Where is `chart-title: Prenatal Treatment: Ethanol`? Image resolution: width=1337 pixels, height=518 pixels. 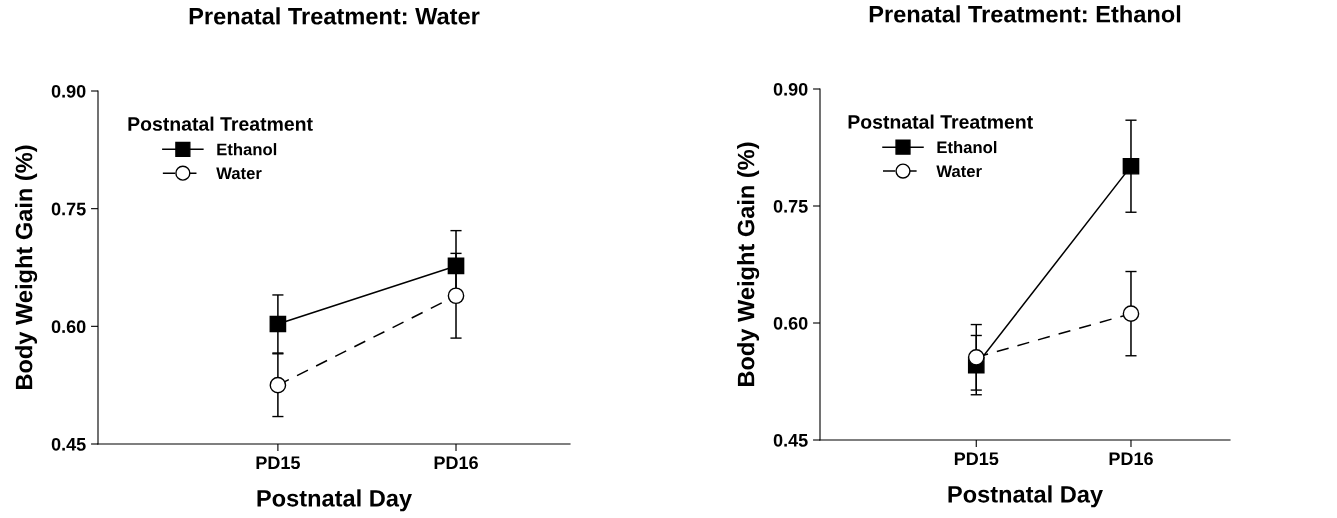 chart-title: Prenatal Treatment: Ethanol is located at coordinates (1025, 14).